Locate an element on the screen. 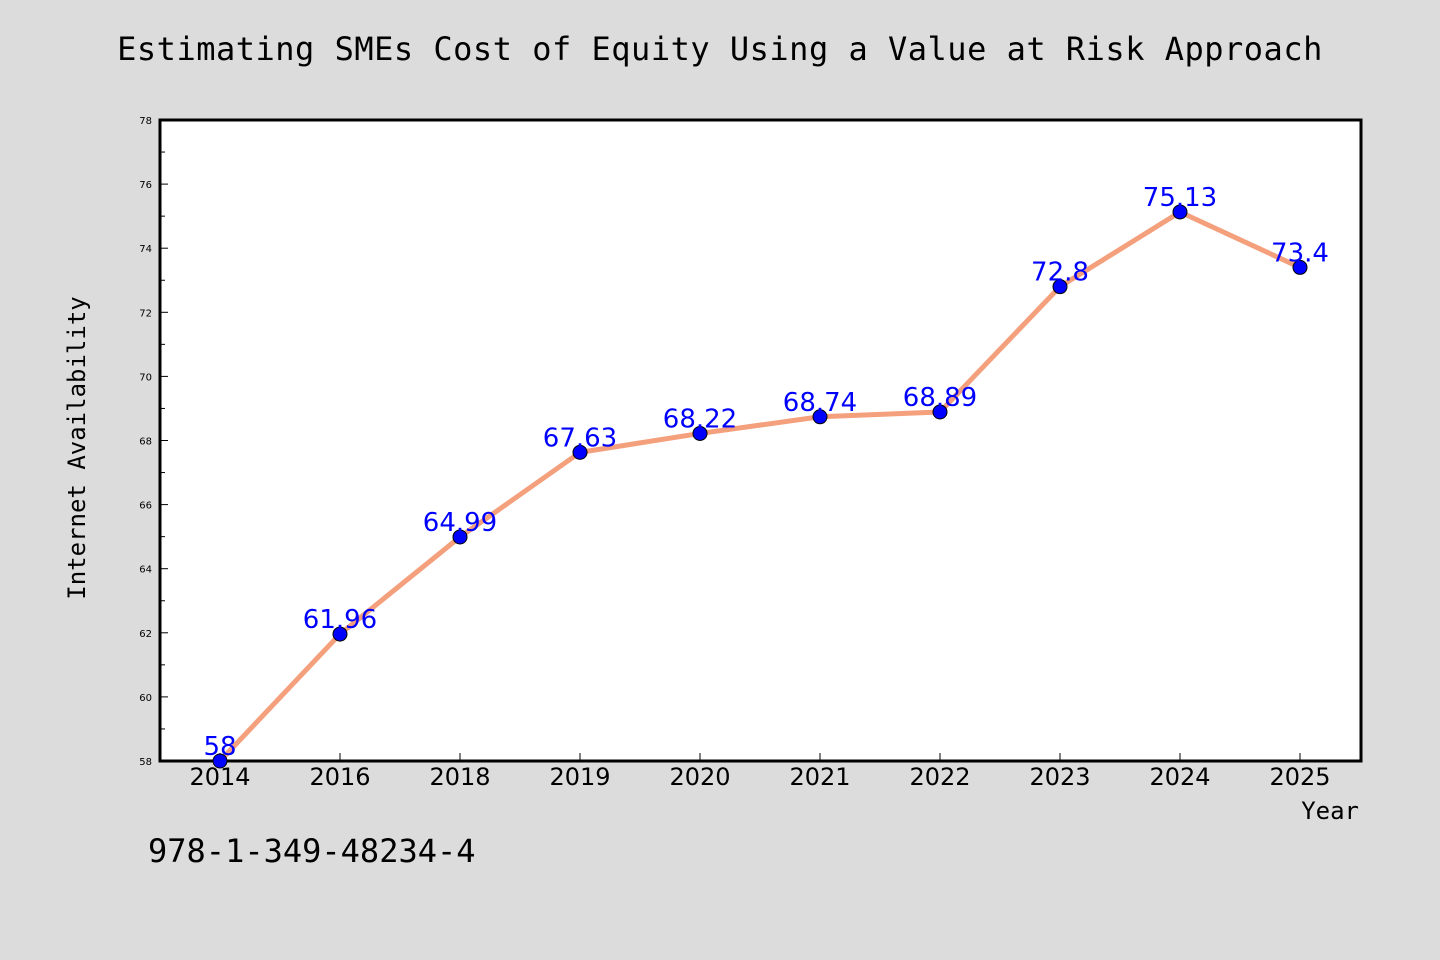 The height and width of the screenshot is (960, 1440). x-tick-label: 2024 is located at coordinates (1179, 777).